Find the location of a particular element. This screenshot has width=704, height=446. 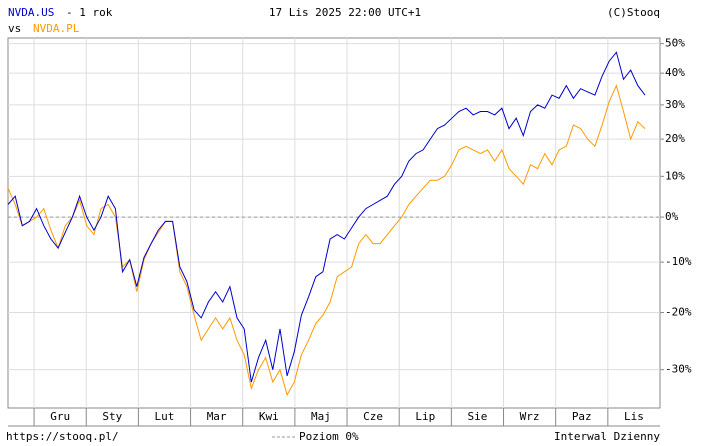

x-tick-label: Lut is located at coordinates (165, 416).